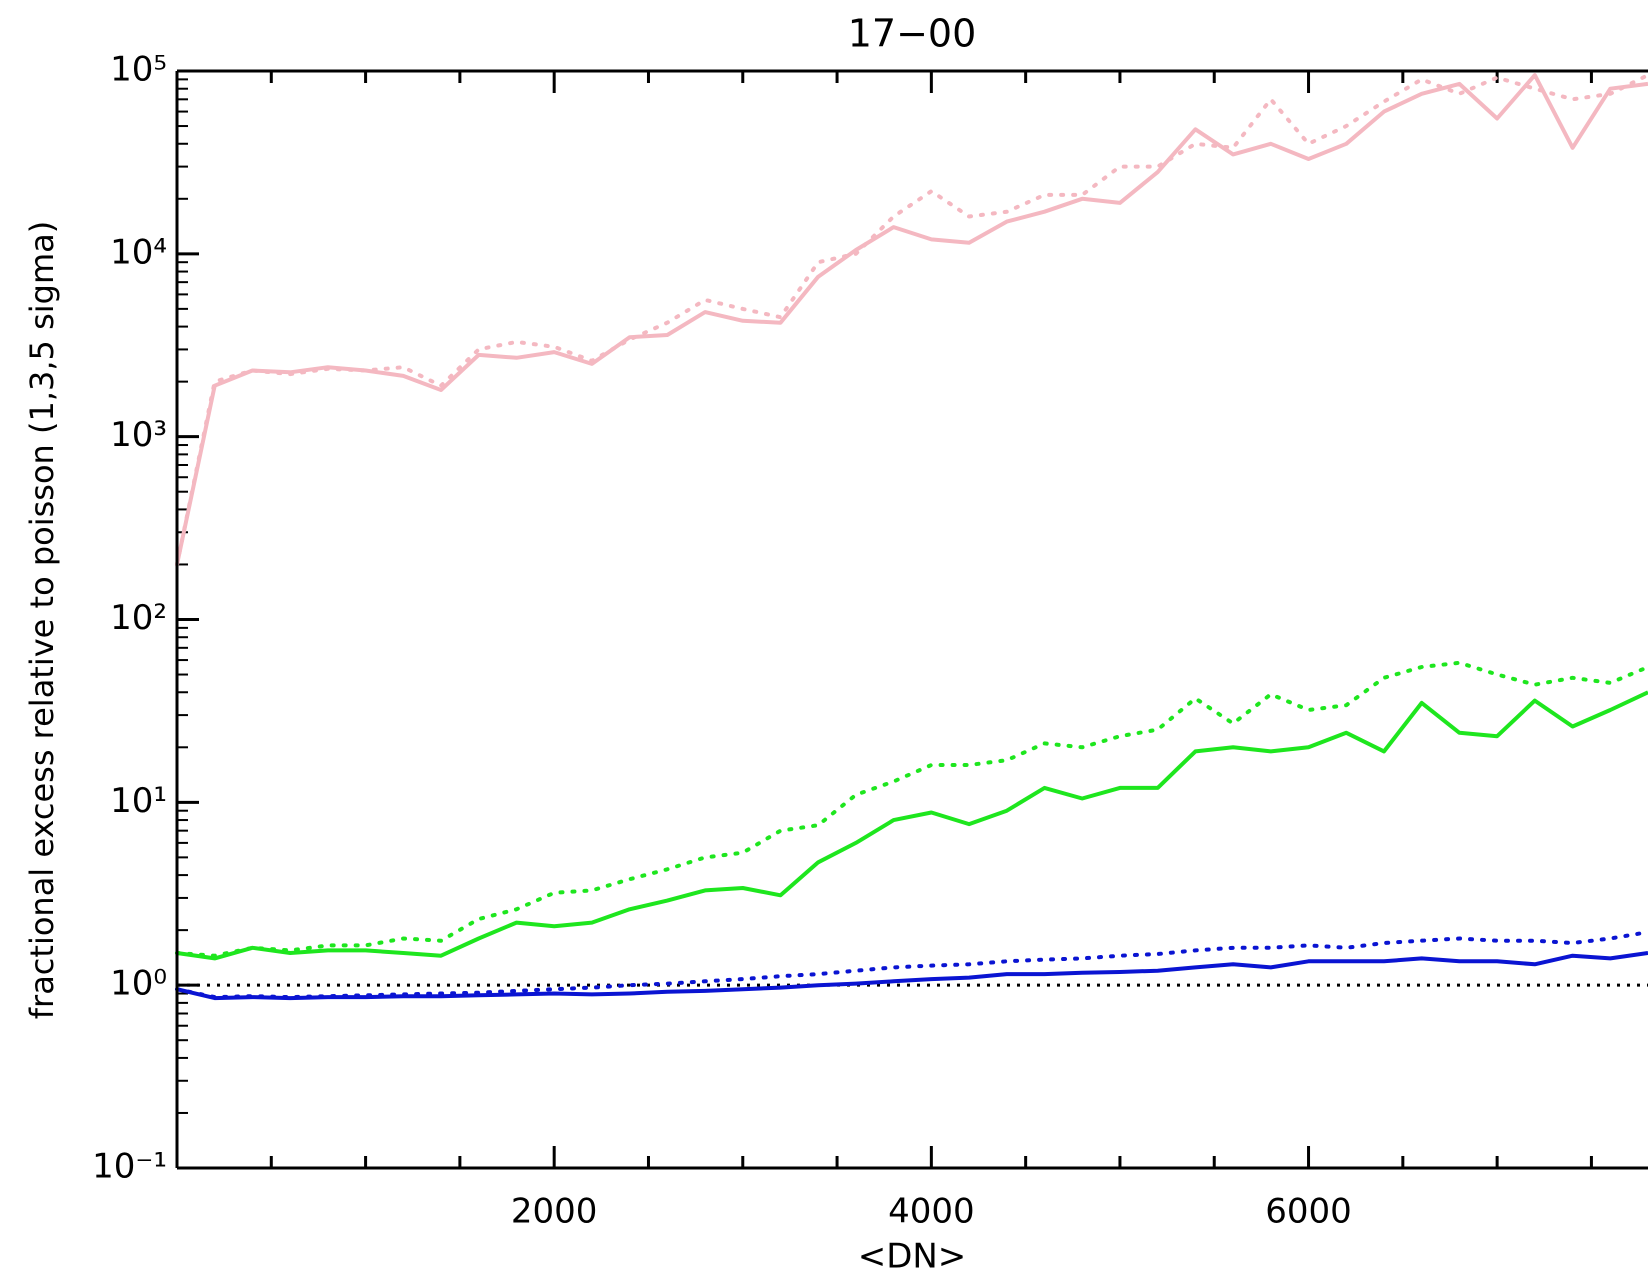 This screenshot has height=1280, width=1648. Describe the element at coordinates (138, 984) in the screenshot. I see `y-tick-label: 10⁰` at that location.